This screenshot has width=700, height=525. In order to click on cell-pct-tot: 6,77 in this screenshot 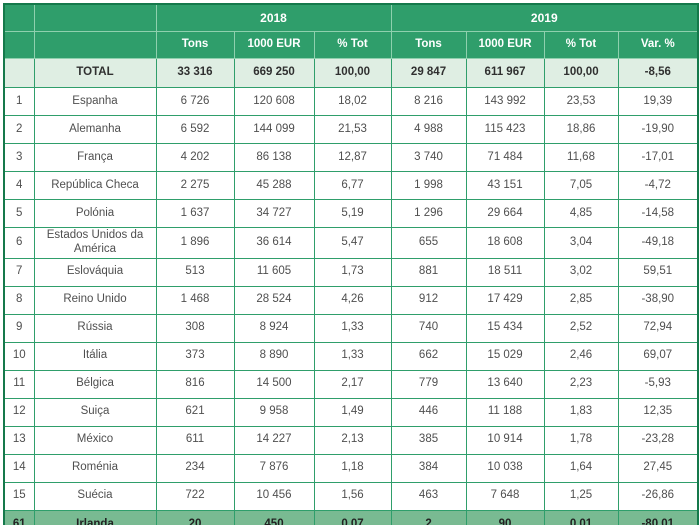, I will do `click(352, 185)`.